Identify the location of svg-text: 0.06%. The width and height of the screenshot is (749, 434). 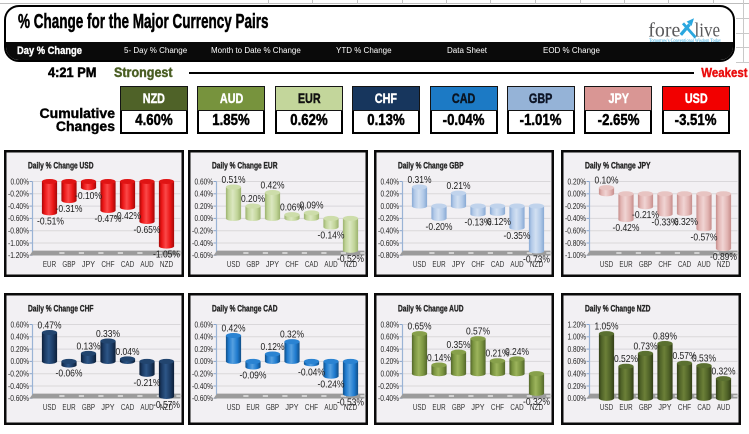
(292, 208).